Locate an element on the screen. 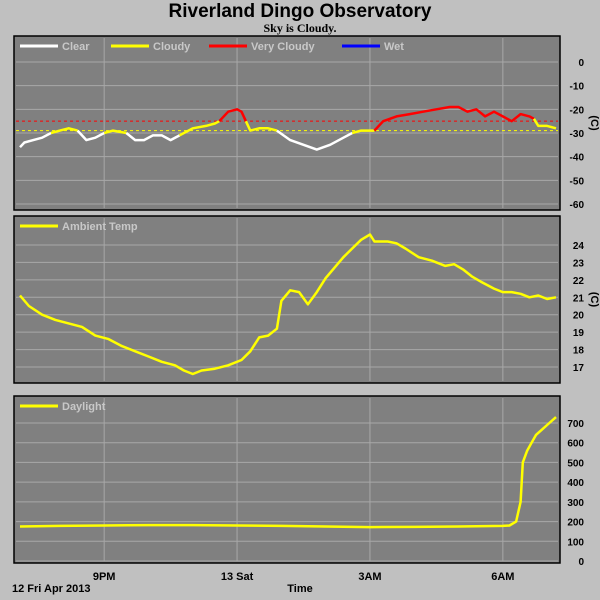 The image size is (600, 600). y-tick-label: 24 is located at coordinates (579, 246).